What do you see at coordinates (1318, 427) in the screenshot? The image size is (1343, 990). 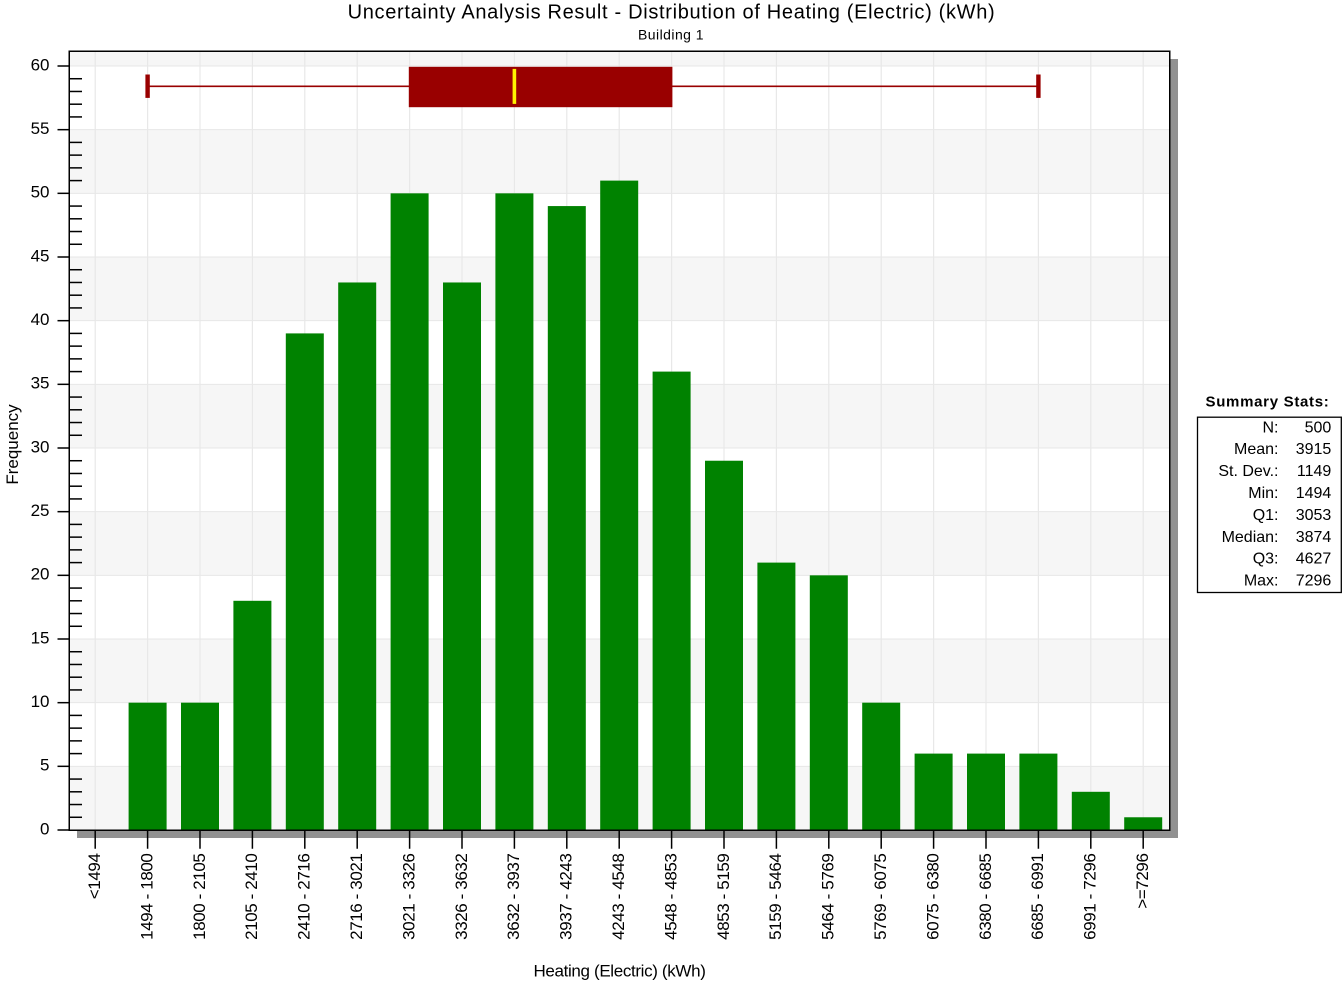 I see `svg-text: 500` at bounding box center [1318, 427].